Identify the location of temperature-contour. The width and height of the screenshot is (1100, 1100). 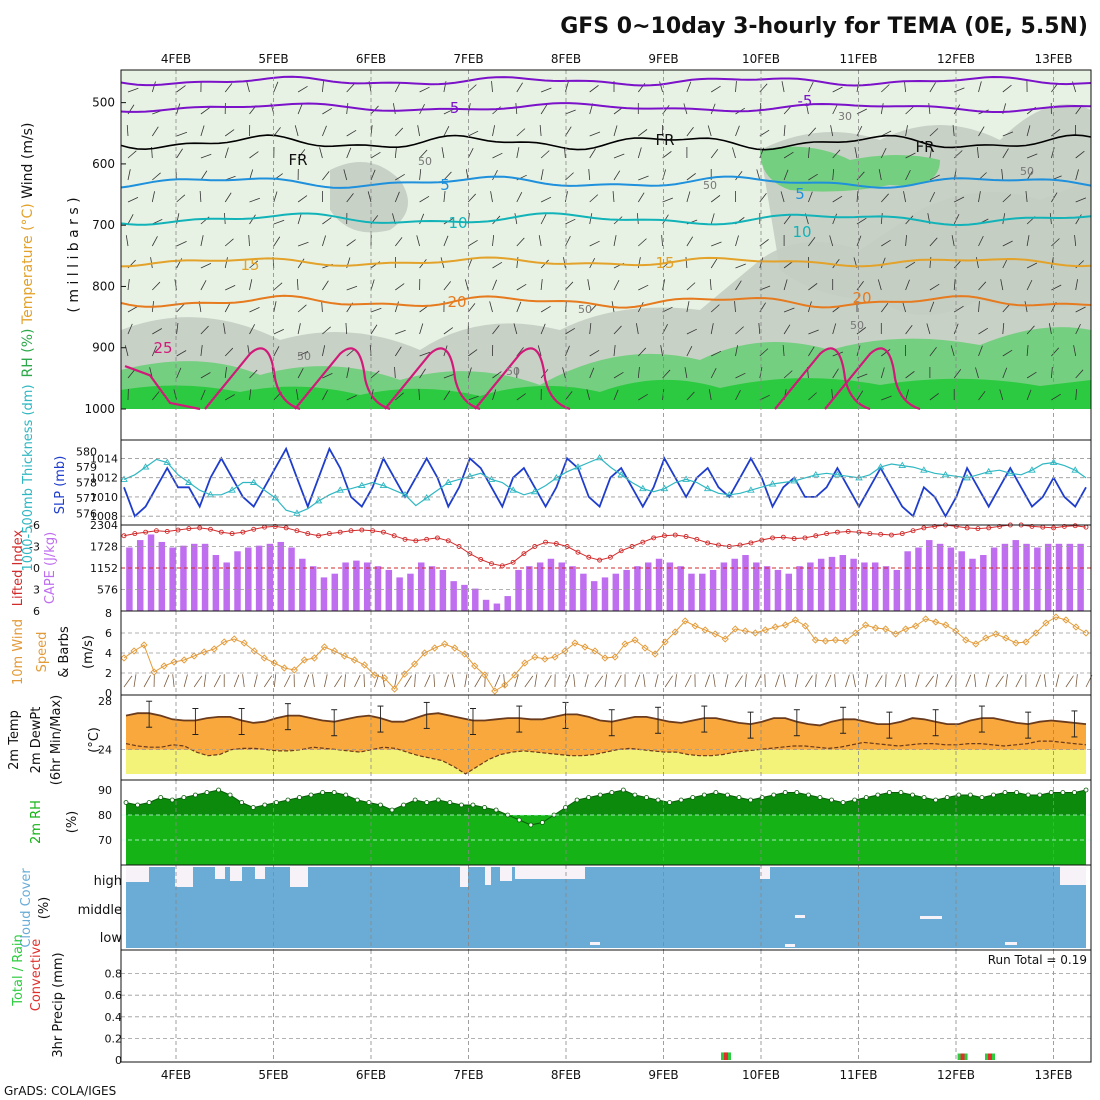
(606, 107).